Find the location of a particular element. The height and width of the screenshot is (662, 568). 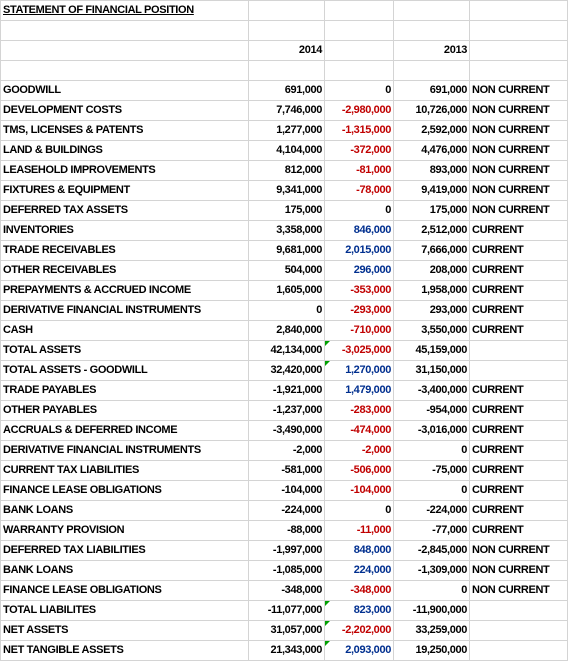

value-change: -710,000 is located at coordinates (359, 330).